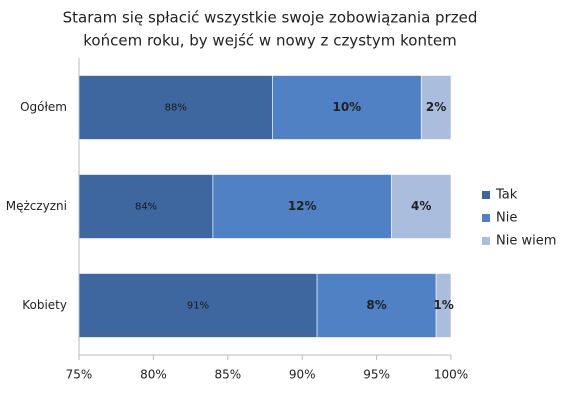  I want to click on data-label: 1%, so click(443, 305).